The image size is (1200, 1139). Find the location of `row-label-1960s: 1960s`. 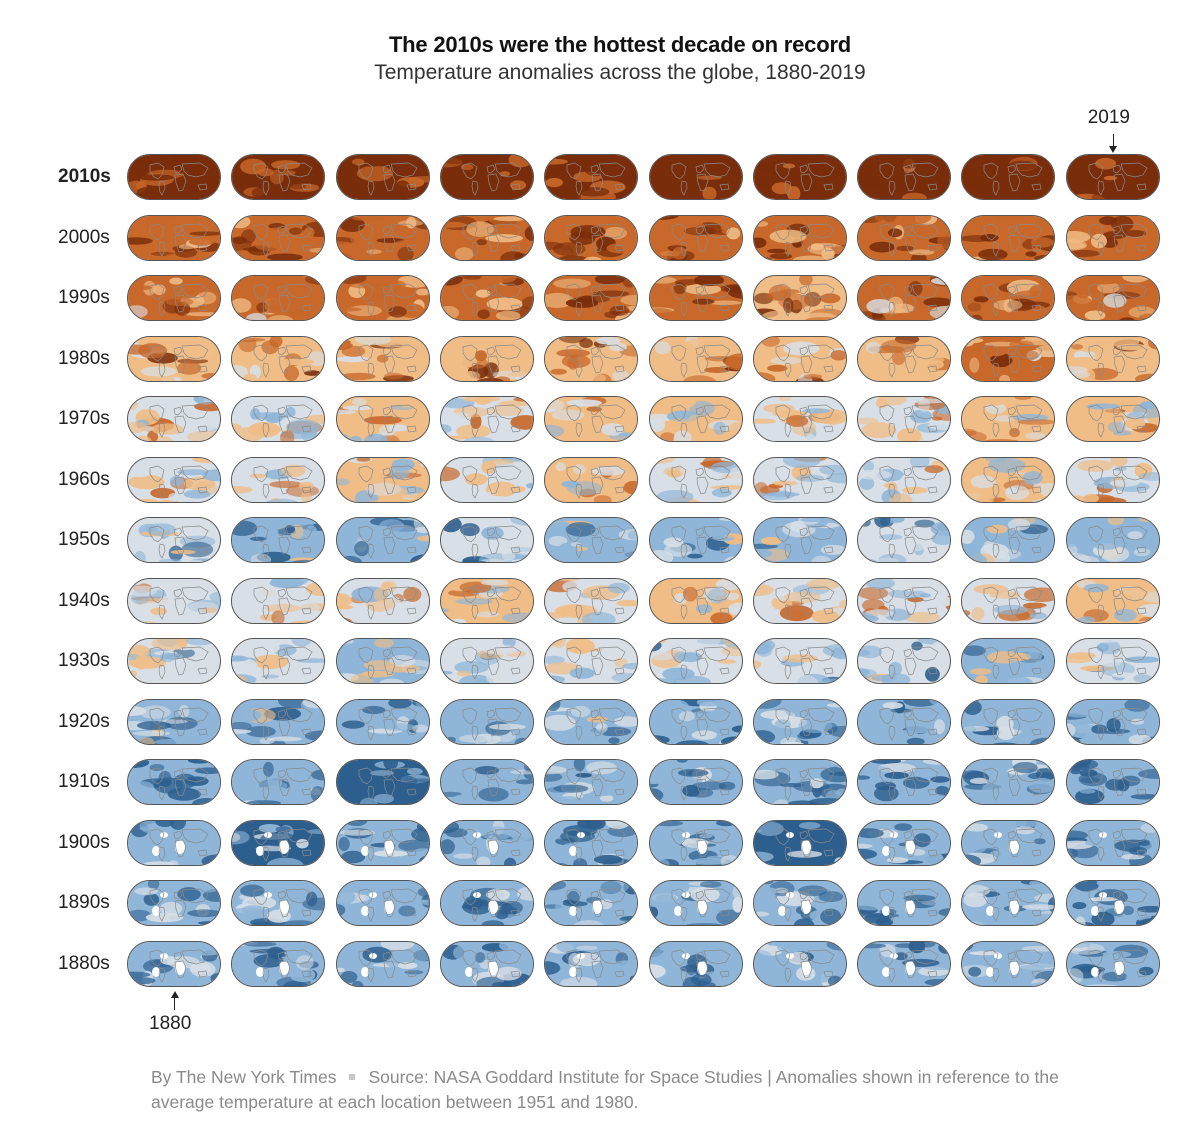

row-label-1960s: 1960s is located at coordinates (84, 479).